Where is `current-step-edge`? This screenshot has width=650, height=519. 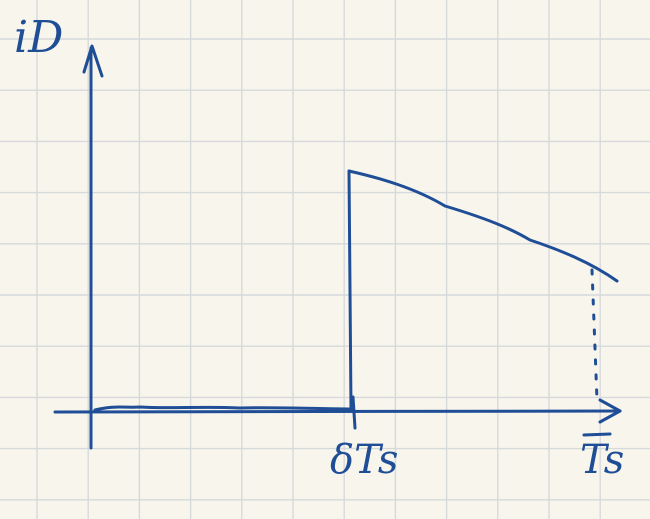 current-step-edge is located at coordinates (350, 290).